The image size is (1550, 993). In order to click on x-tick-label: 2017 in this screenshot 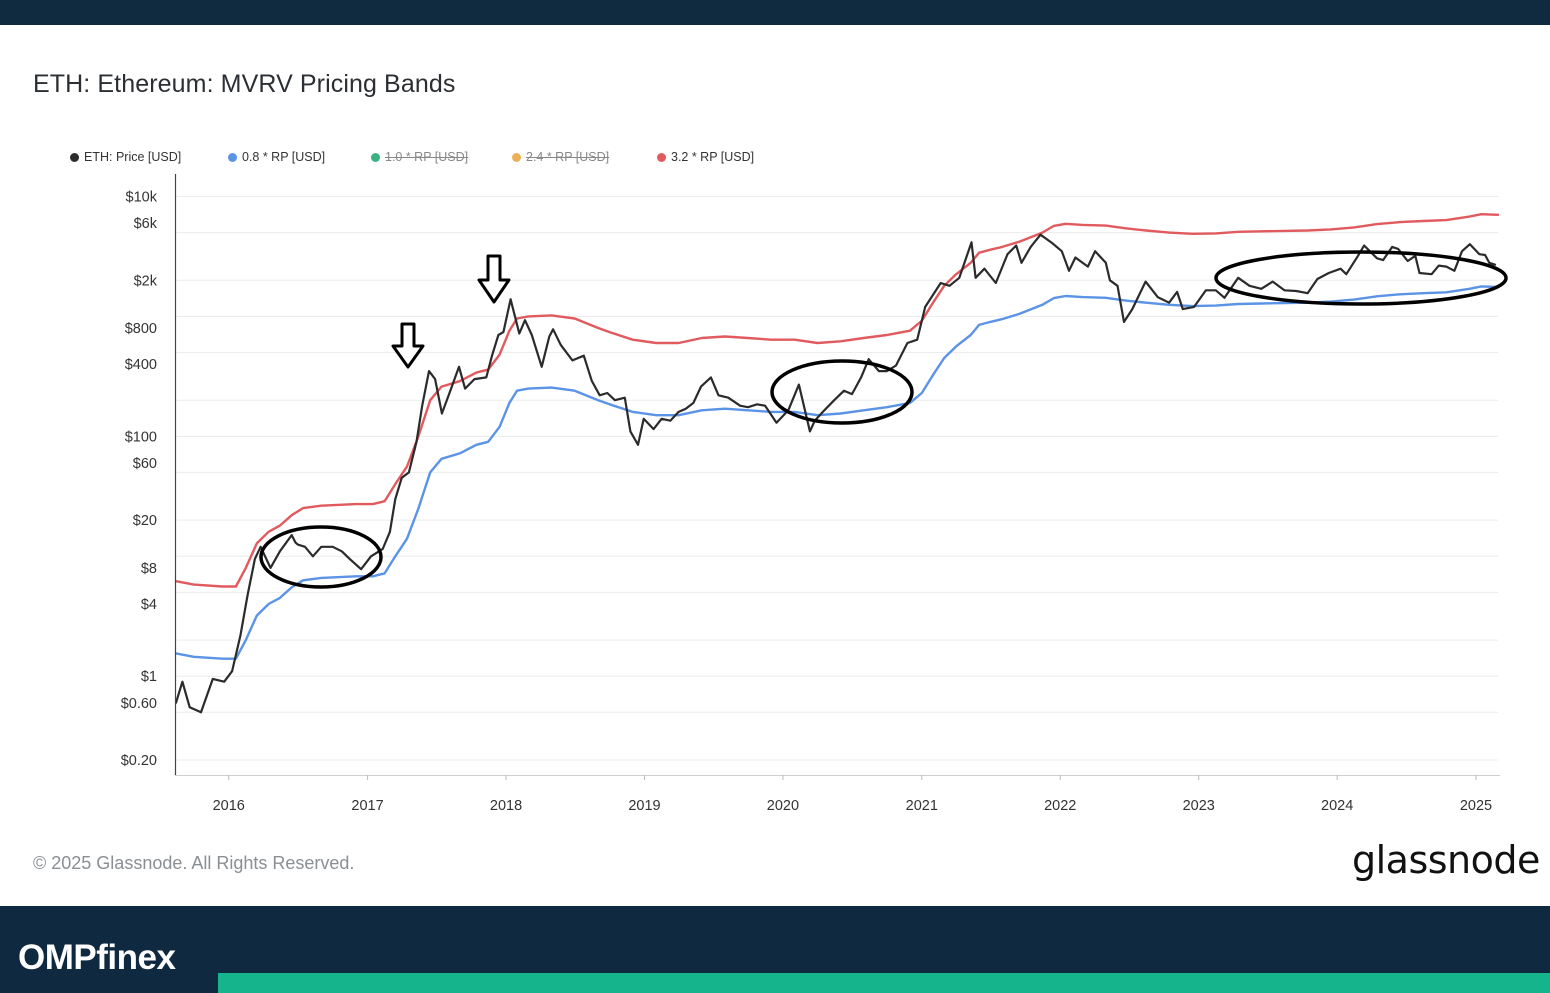, I will do `click(367, 806)`.